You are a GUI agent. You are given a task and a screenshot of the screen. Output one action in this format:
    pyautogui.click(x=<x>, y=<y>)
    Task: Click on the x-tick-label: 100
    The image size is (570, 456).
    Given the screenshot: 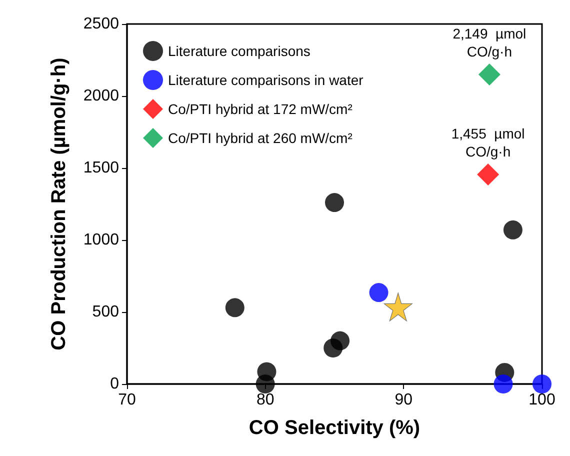 What is the action you would take?
    pyautogui.click(x=542, y=400)
    